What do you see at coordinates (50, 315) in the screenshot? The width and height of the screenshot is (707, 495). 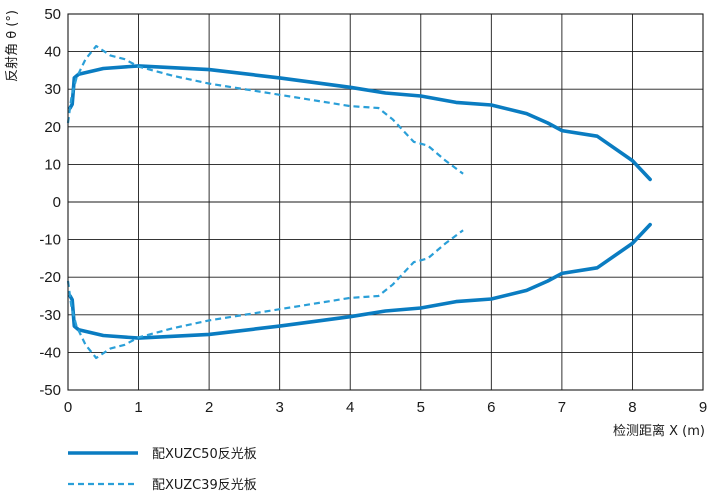 I see `y-tick-label: -30` at bounding box center [50, 315].